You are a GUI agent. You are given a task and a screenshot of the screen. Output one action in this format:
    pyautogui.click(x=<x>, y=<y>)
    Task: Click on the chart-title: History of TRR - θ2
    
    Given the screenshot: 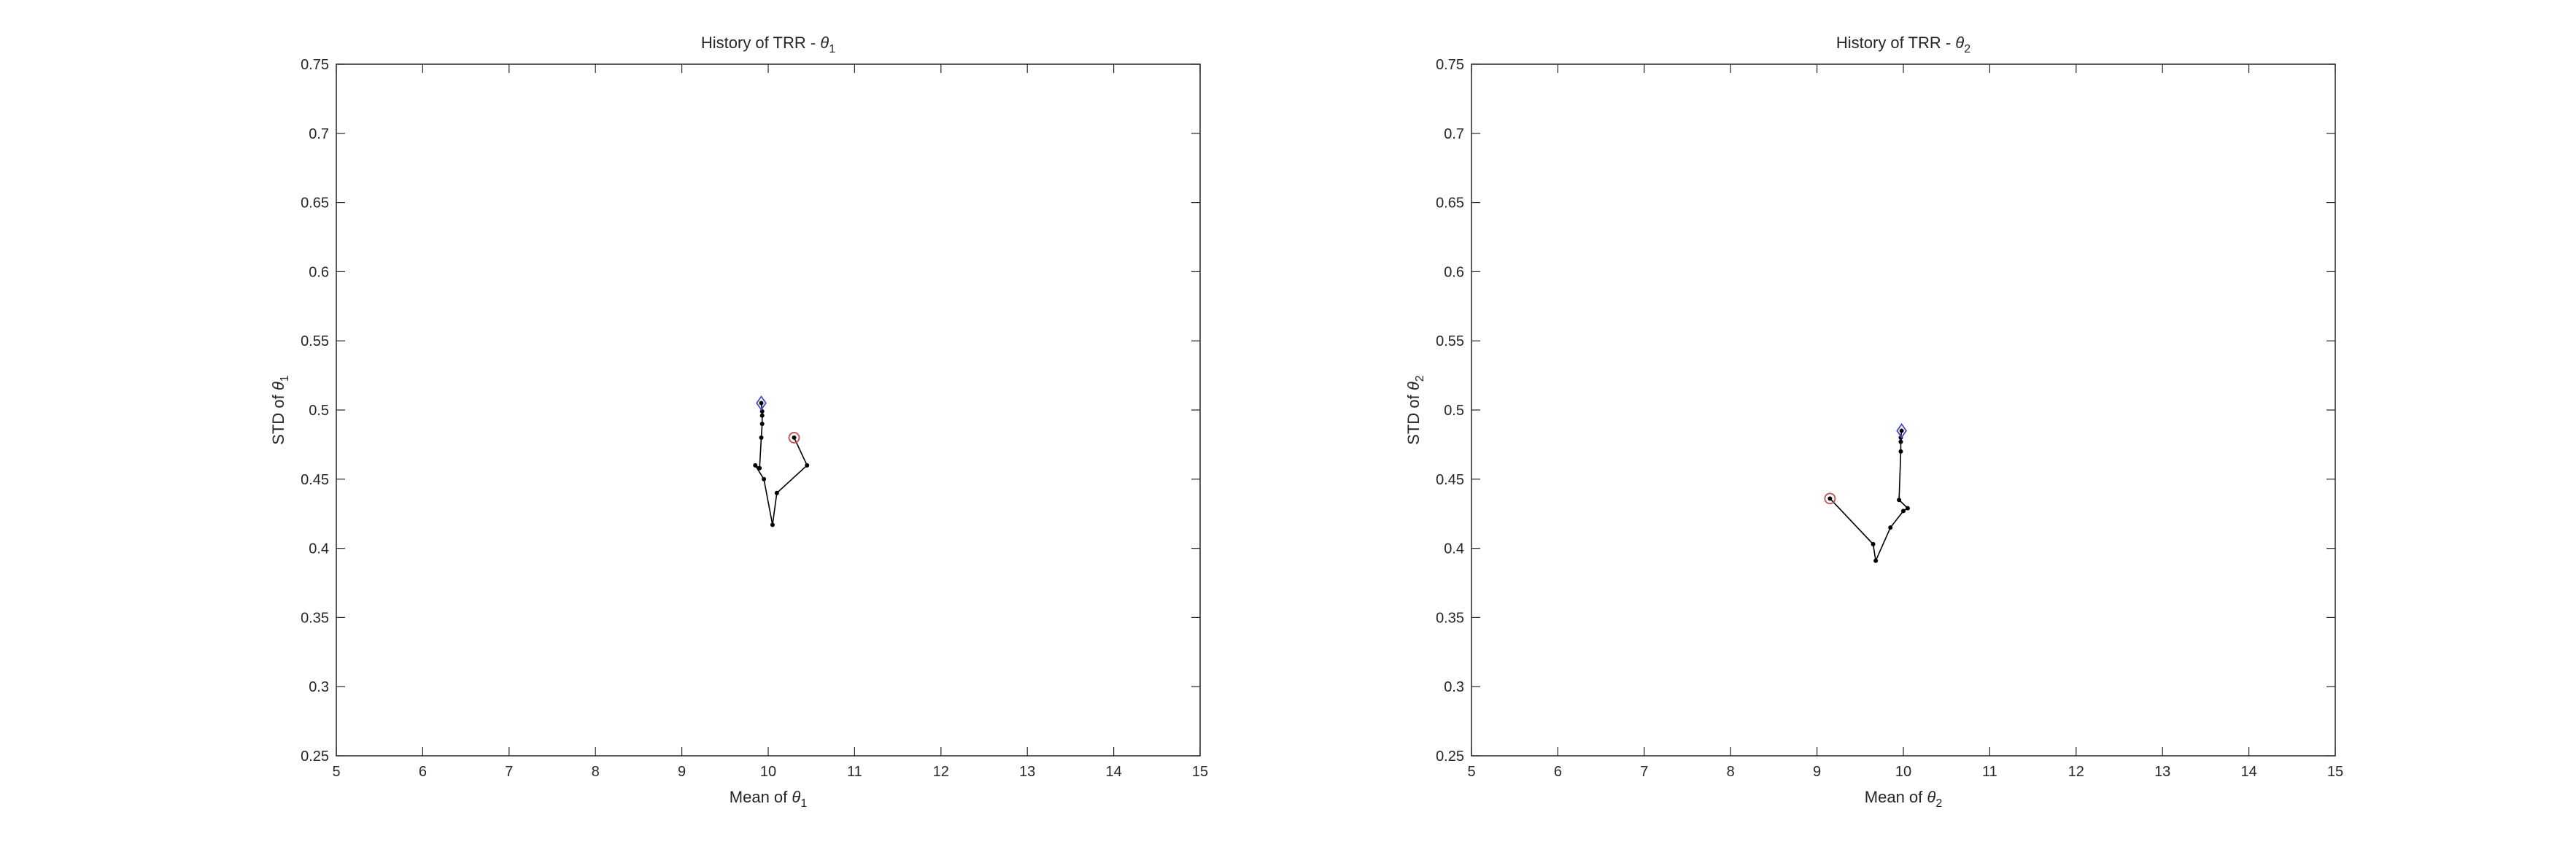 What is the action you would take?
    pyautogui.click(x=1903, y=44)
    